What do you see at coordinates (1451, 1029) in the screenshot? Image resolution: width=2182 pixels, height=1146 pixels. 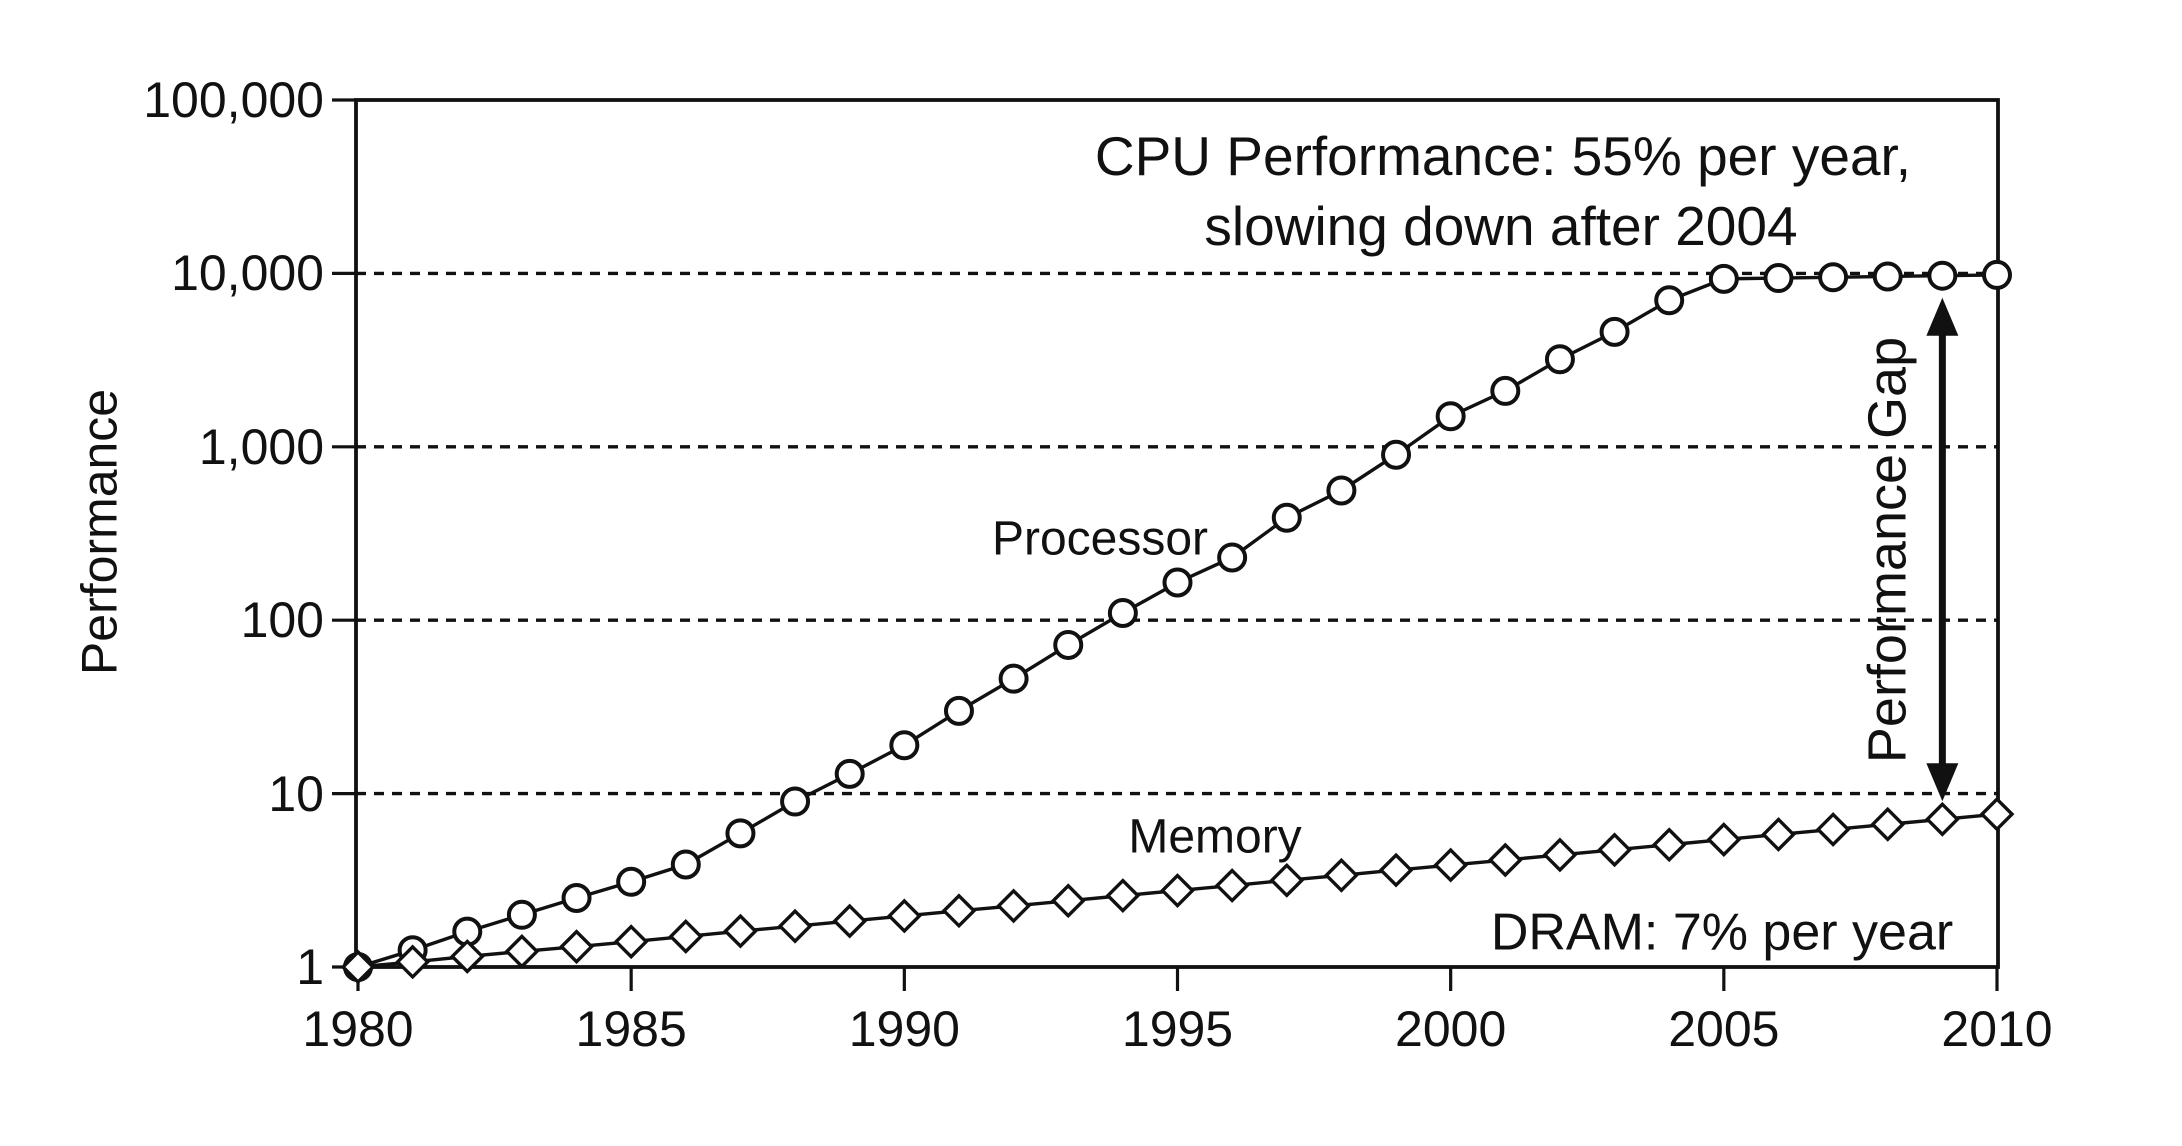 I see `x-tick-label-2000: 2000` at bounding box center [1451, 1029].